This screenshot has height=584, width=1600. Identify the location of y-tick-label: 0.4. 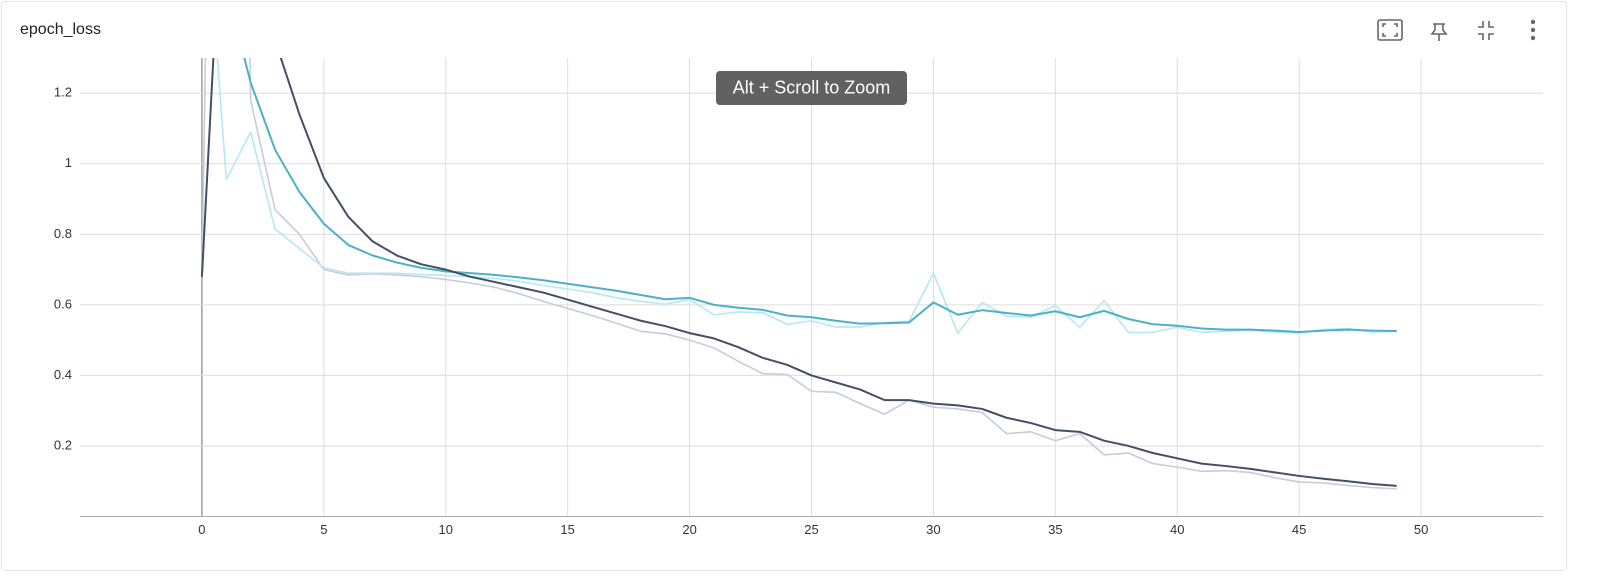
(63, 374).